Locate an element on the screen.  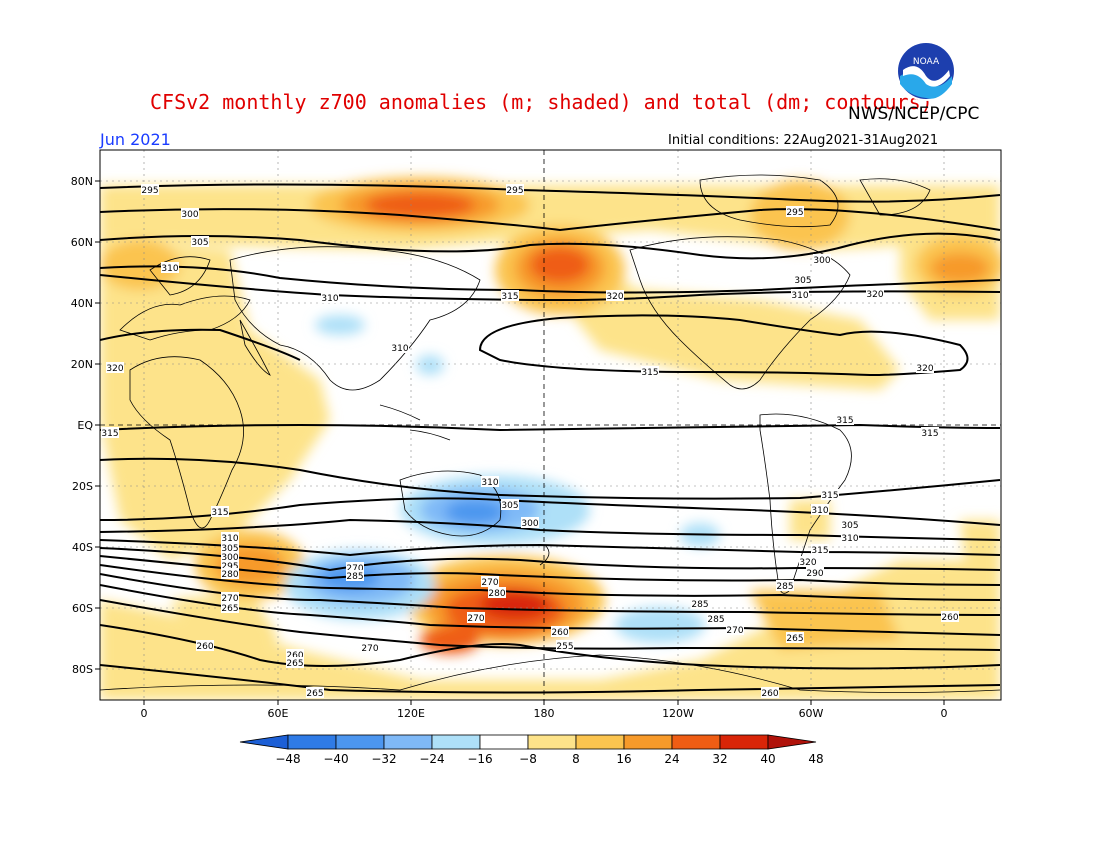
contour-label: 255 is located at coordinates (564, 647).